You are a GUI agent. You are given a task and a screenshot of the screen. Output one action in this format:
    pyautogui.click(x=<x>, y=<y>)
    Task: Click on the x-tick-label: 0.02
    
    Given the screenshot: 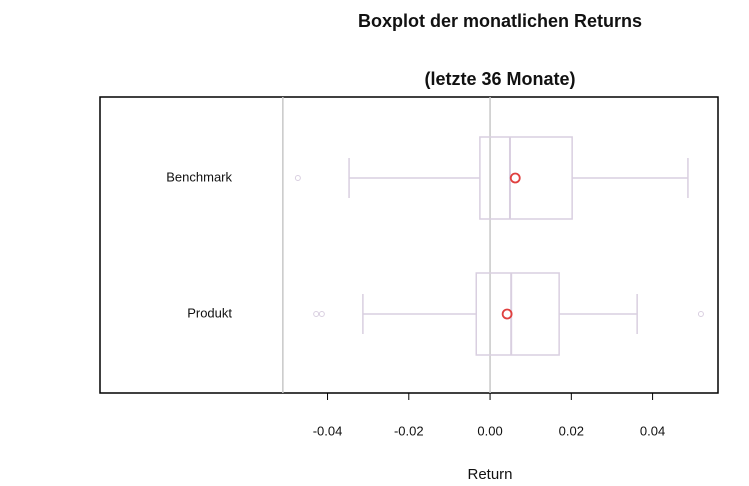 What is the action you would take?
    pyautogui.click(x=571, y=430)
    